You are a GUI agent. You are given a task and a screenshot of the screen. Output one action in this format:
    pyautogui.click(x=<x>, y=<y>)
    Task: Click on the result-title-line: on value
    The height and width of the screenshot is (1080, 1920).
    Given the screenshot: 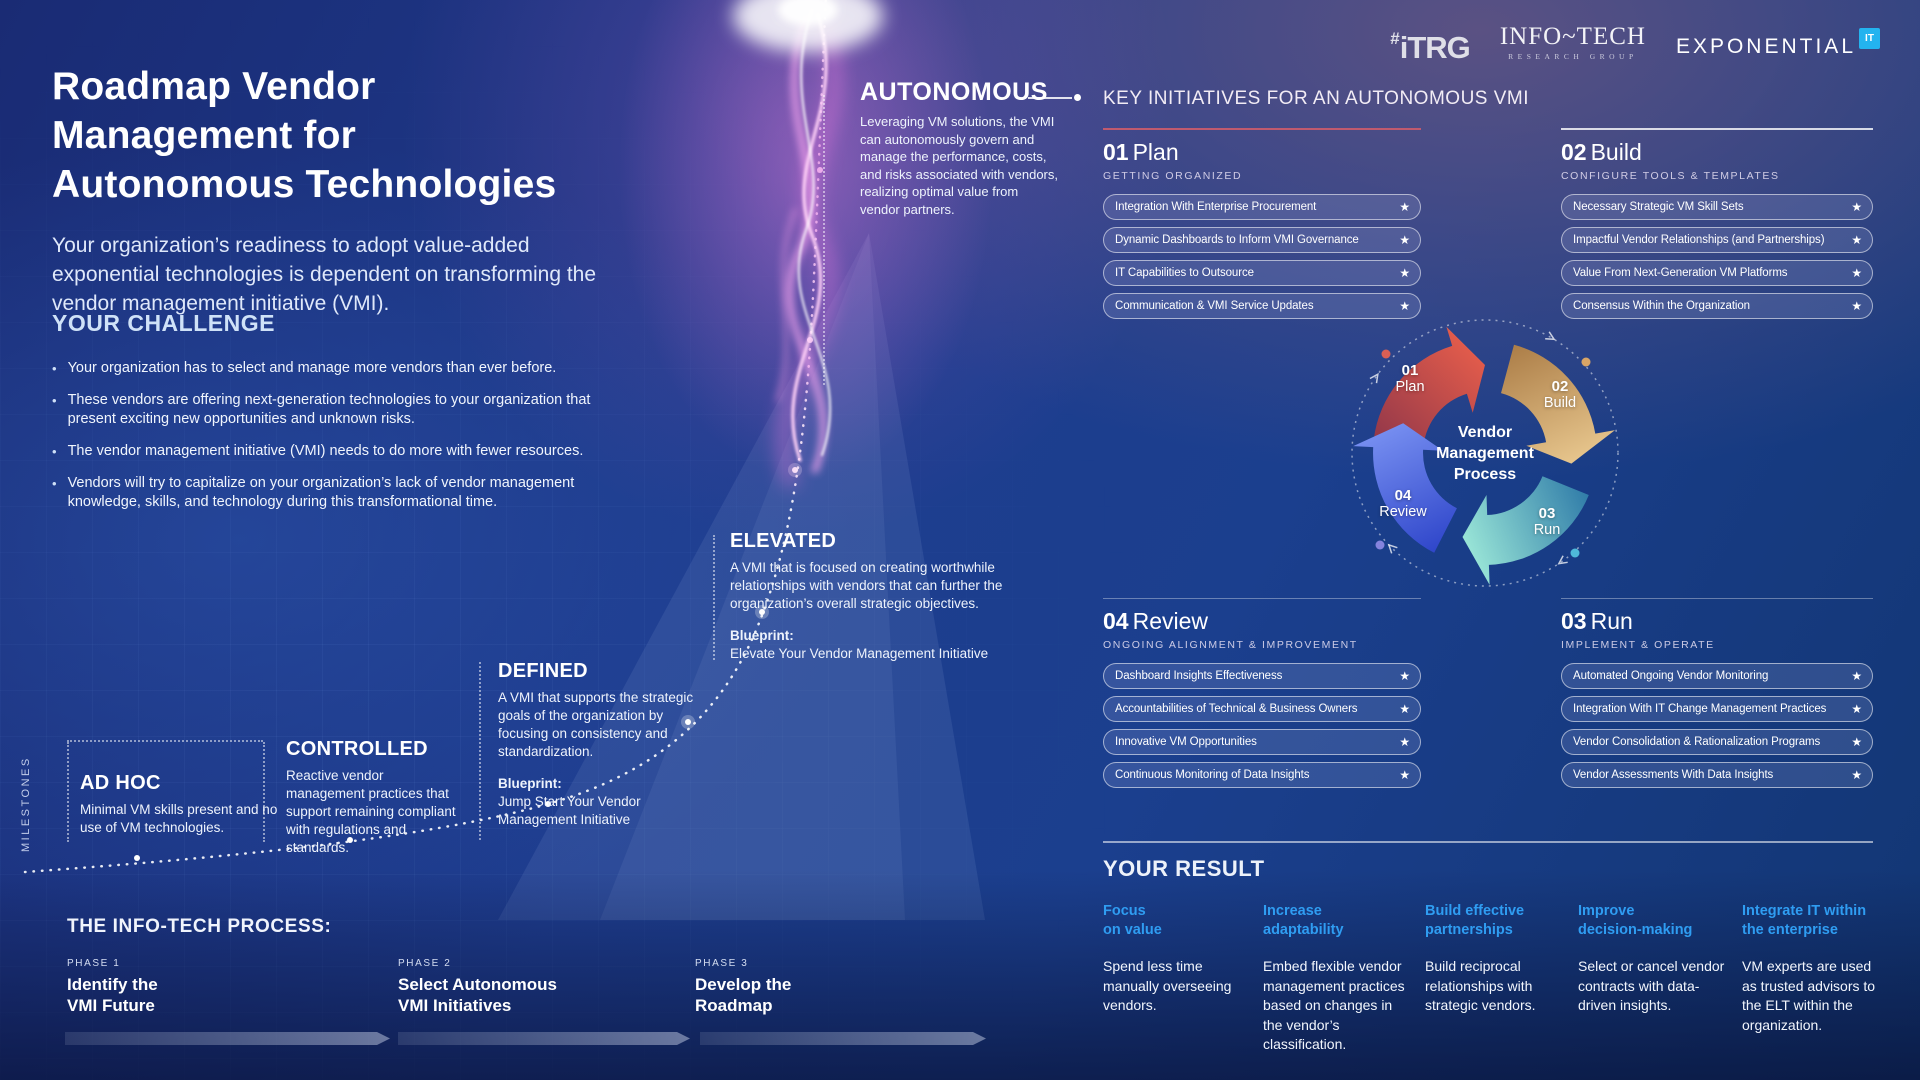 What is the action you would take?
    pyautogui.click(x=1132, y=930)
    